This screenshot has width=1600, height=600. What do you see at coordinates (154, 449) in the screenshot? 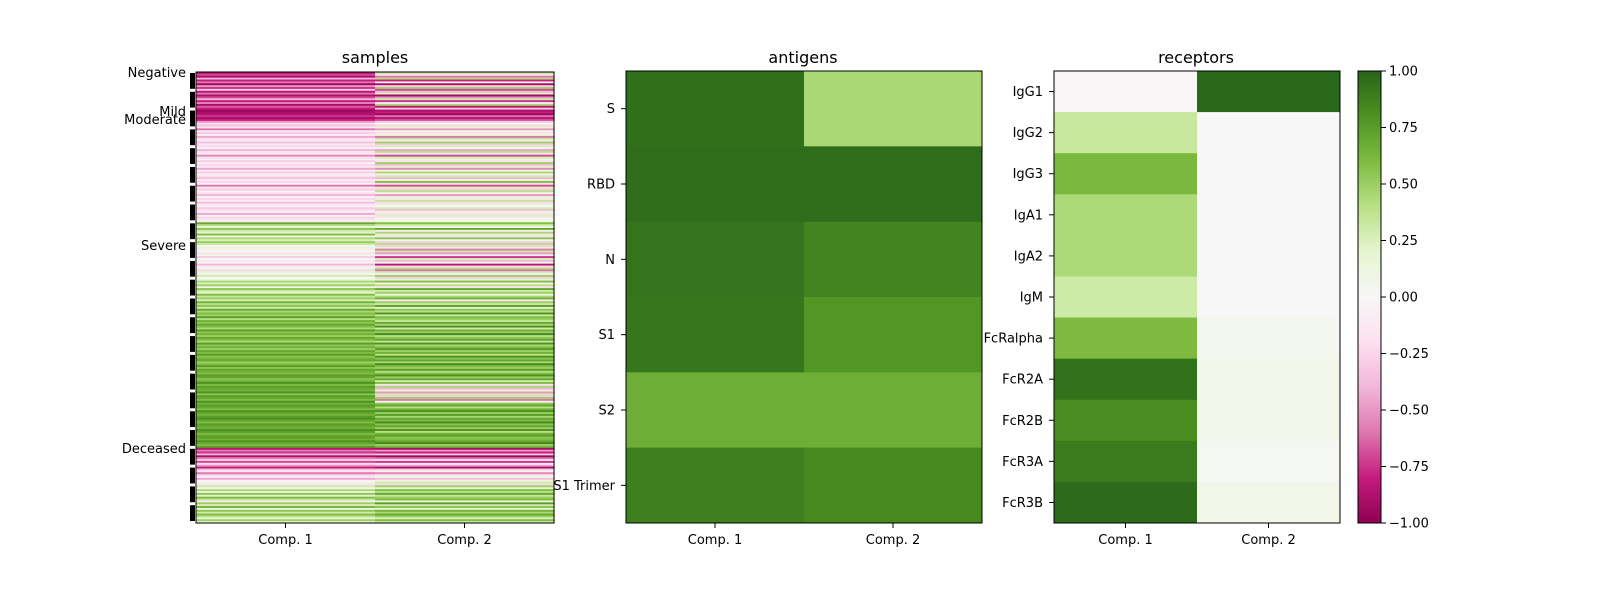
I see `samples-group-label: Deceased` at bounding box center [154, 449].